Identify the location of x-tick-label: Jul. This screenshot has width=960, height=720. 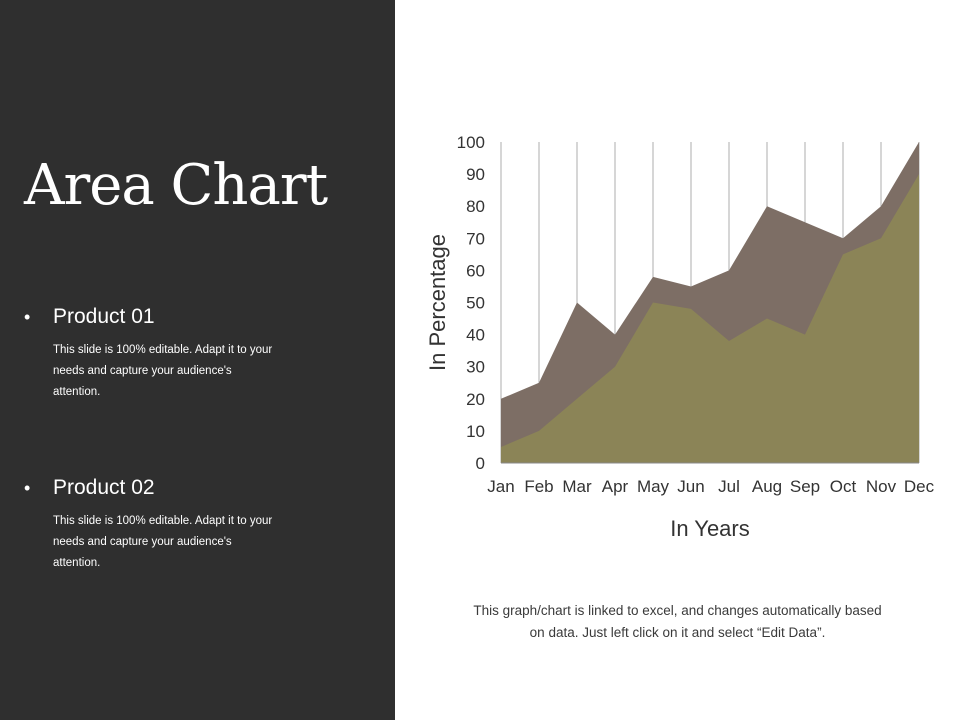
(729, 486).